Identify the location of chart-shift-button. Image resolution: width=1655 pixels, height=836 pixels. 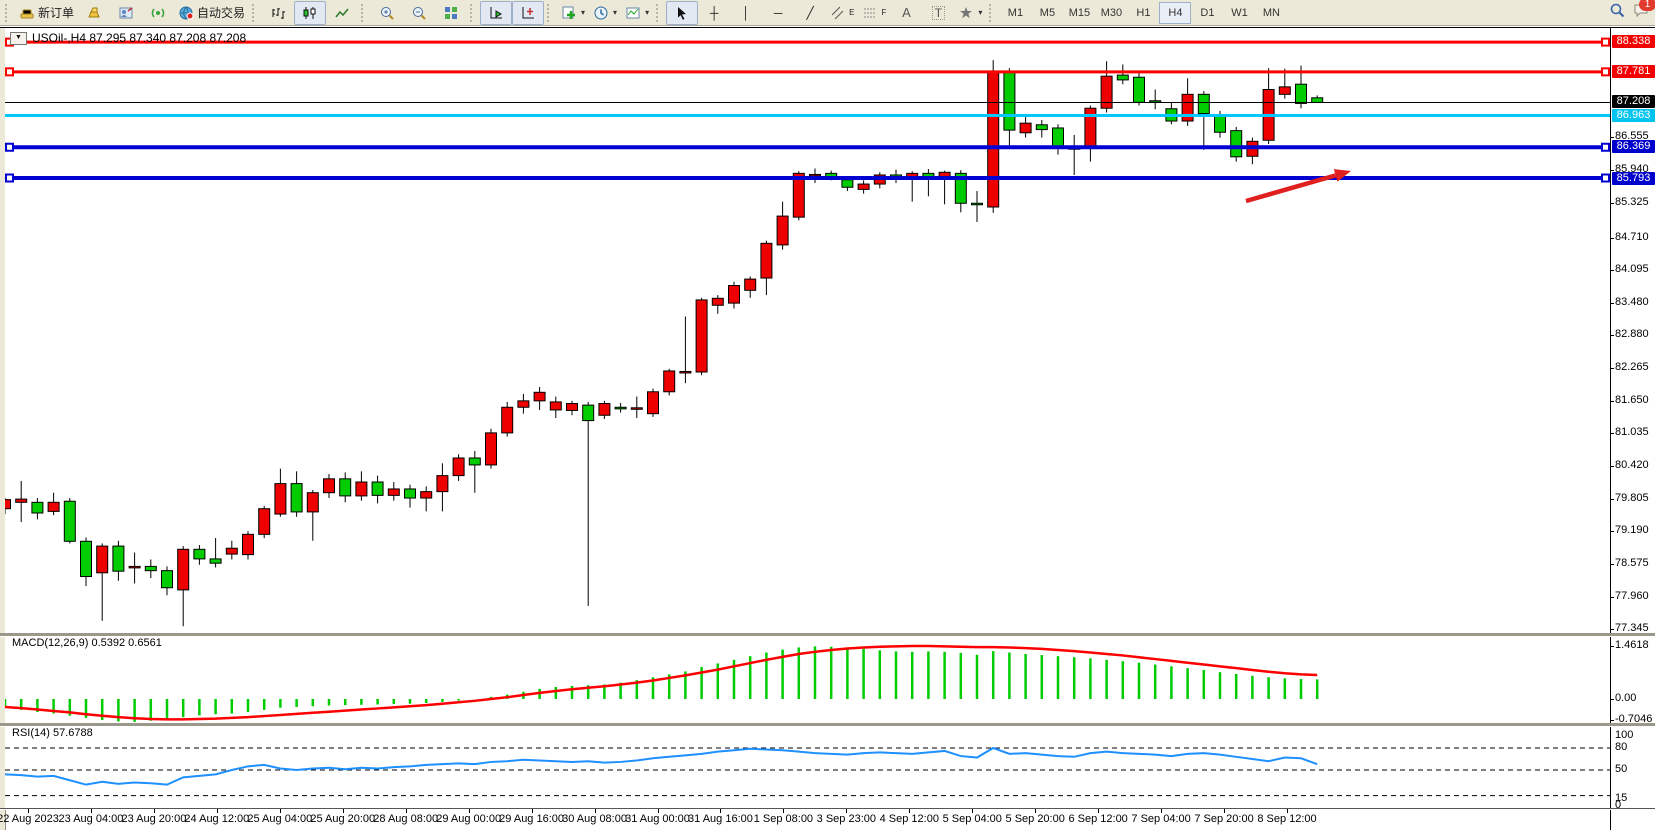
(528, 12).